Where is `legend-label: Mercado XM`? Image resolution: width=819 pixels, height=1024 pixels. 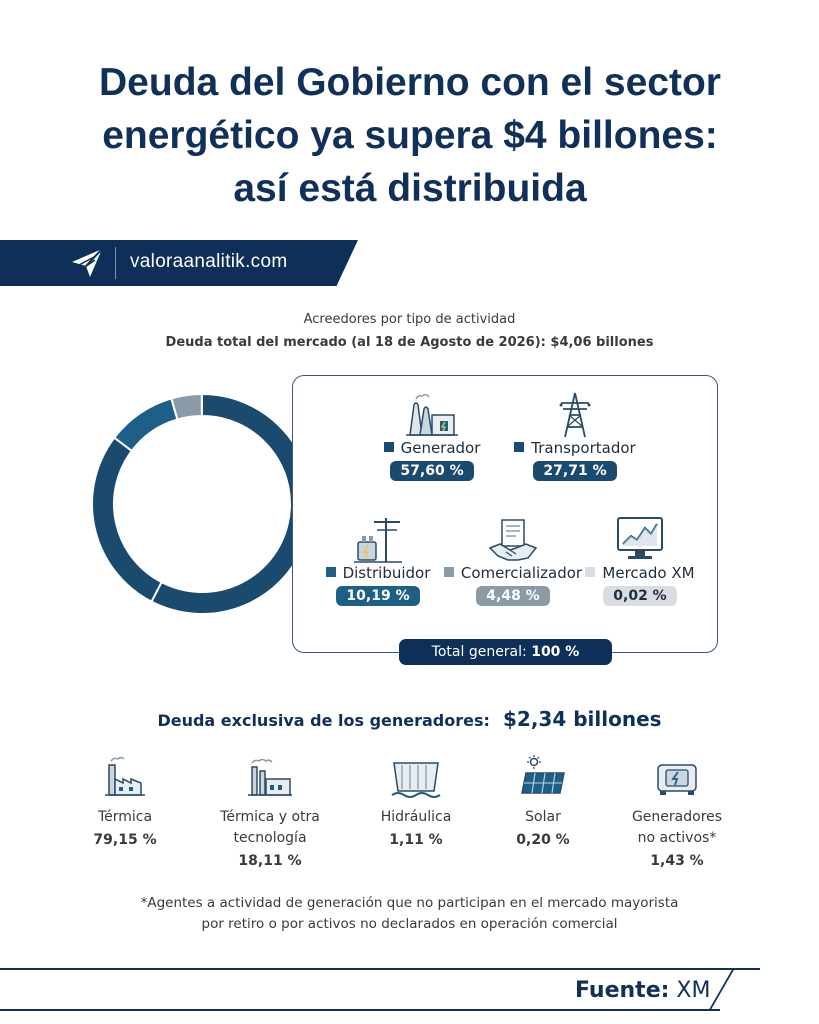
legend-label: Mercado XM is located at coordinates (648, 573).